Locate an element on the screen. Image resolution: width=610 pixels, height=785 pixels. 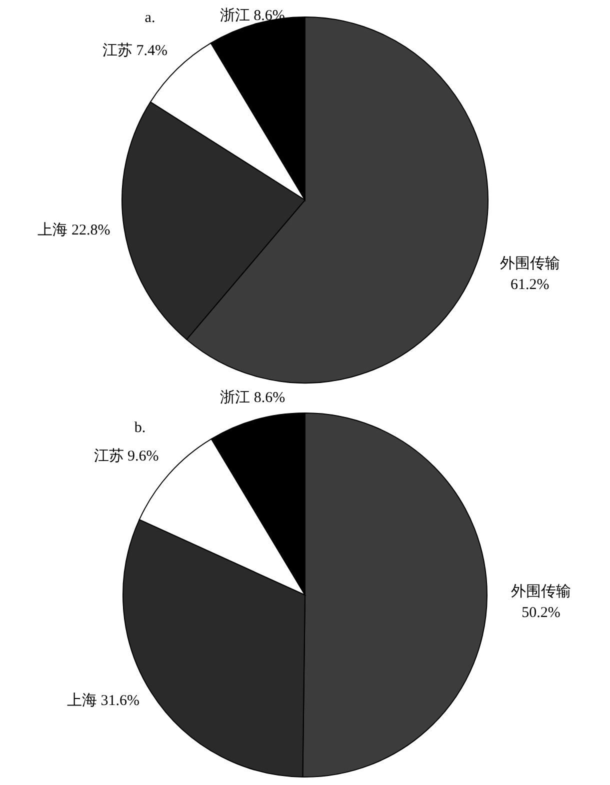
title: a. is located at coordinates (150, 18).